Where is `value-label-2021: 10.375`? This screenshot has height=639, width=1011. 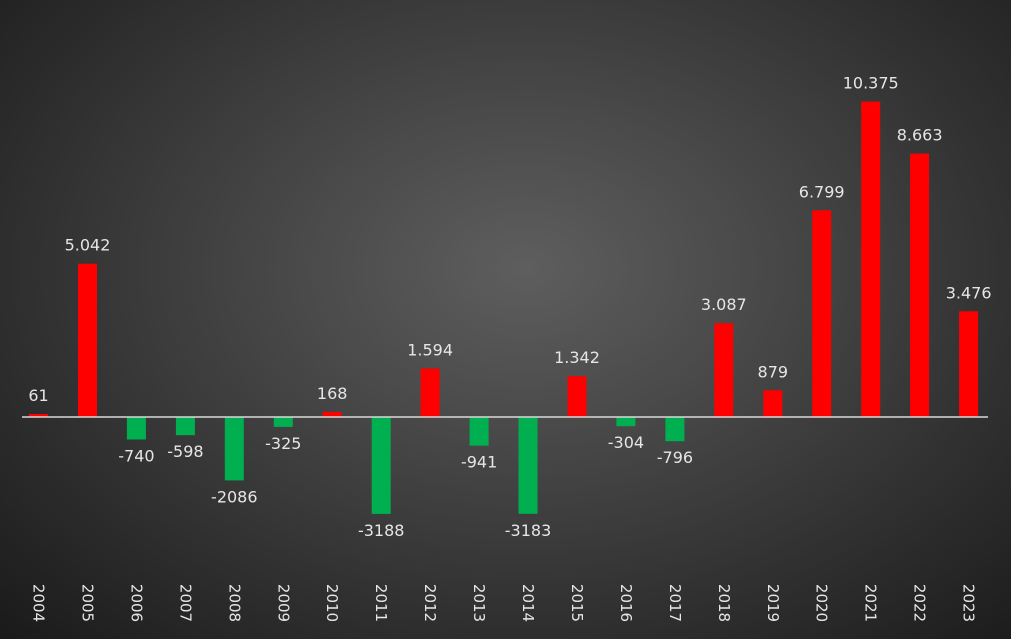 value-label-2021: 10.375 is located at coordinates (871, 83).